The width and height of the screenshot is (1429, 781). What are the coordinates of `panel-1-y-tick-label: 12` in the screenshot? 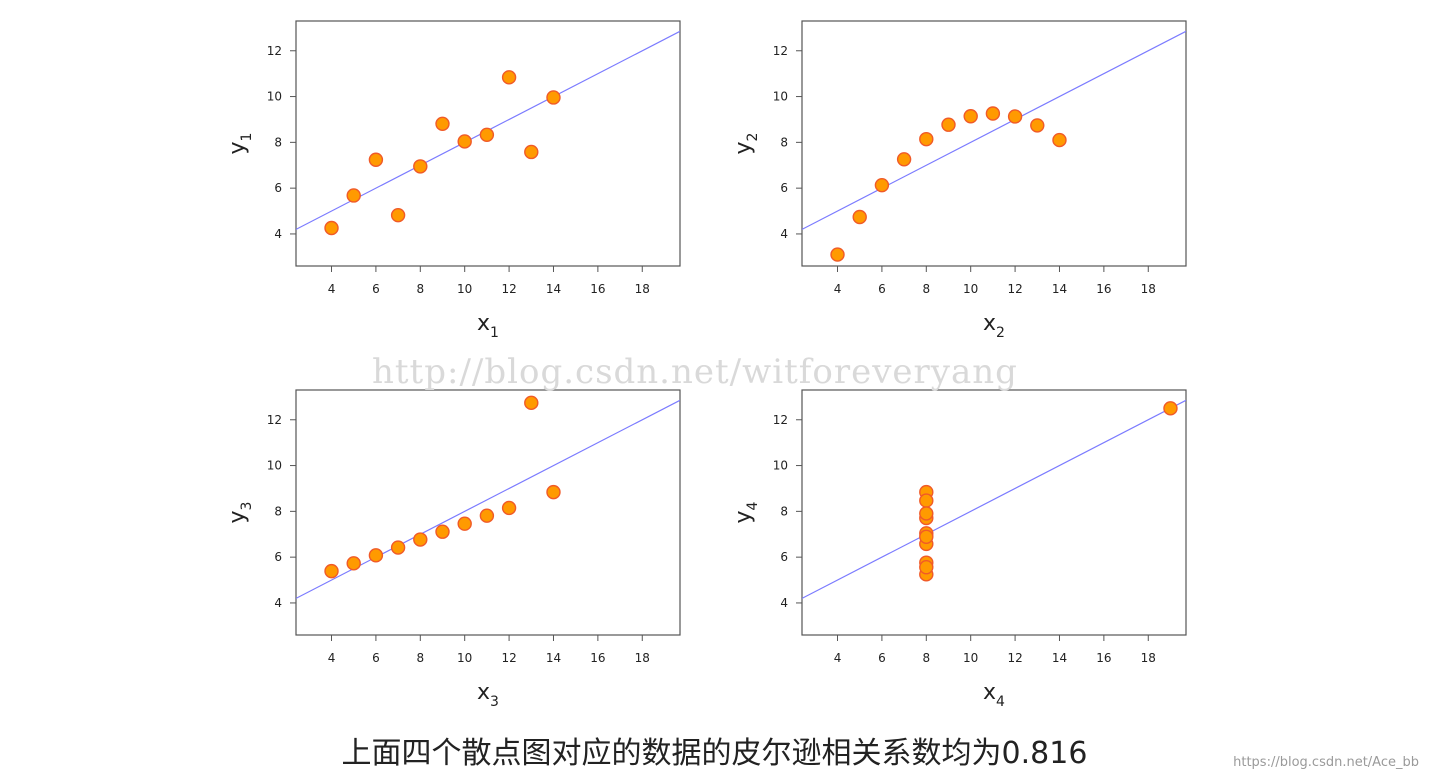 It's located at (274, 51).